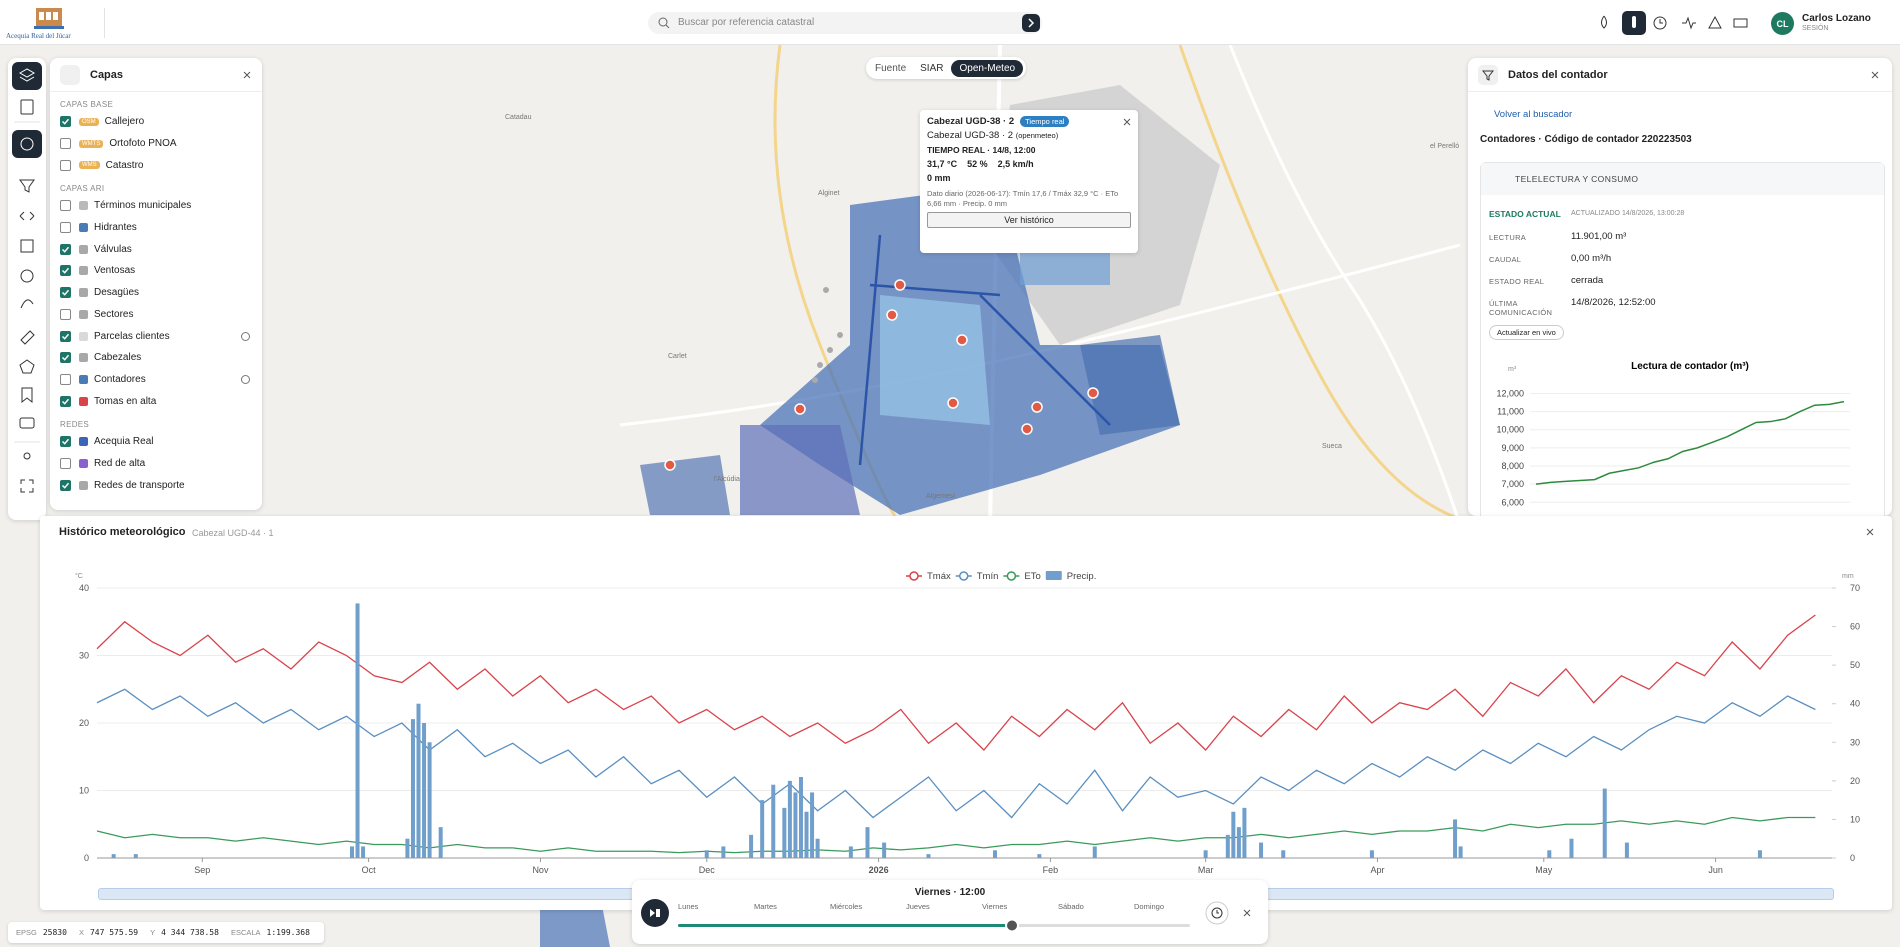 The width and height of the screenshot is (1900, 947). What do you see at coordinates (1690, 442) in the screenshot?
I see `meter-line` at bounding box center [1690, 442].